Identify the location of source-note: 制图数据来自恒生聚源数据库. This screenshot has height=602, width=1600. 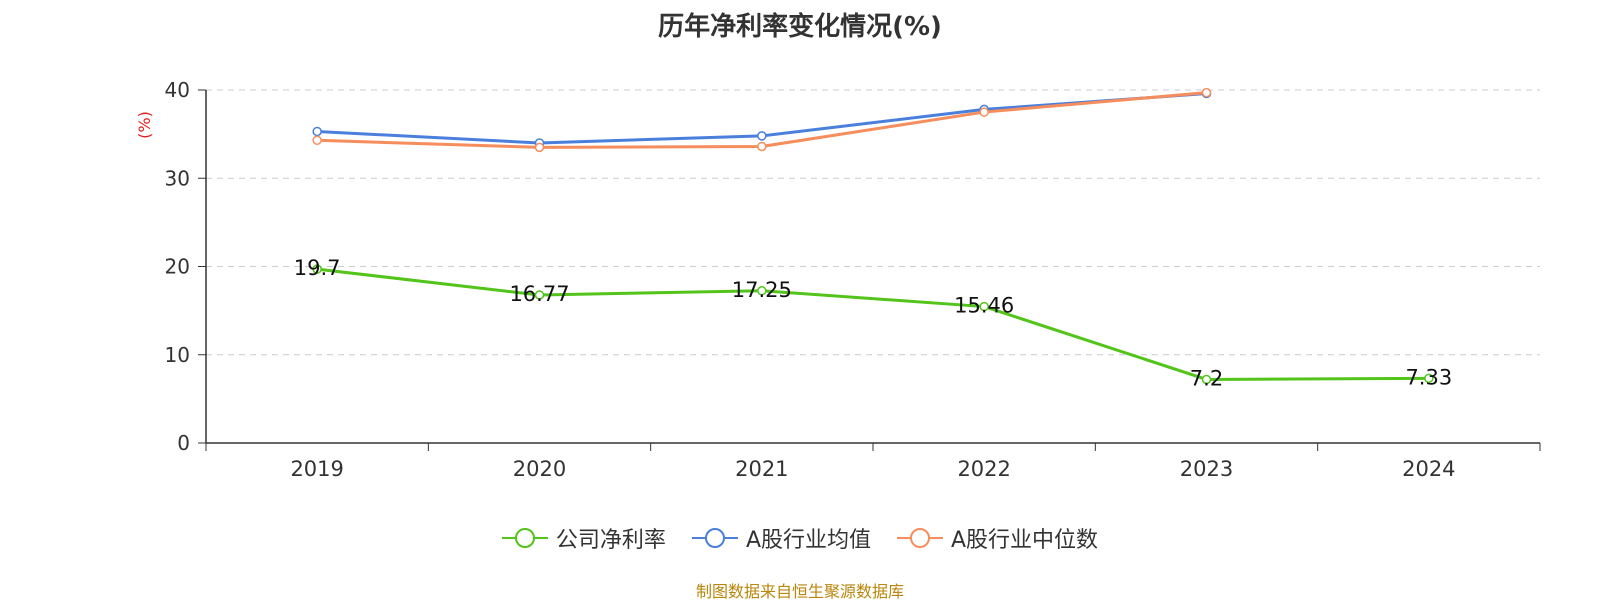
(799, 591).